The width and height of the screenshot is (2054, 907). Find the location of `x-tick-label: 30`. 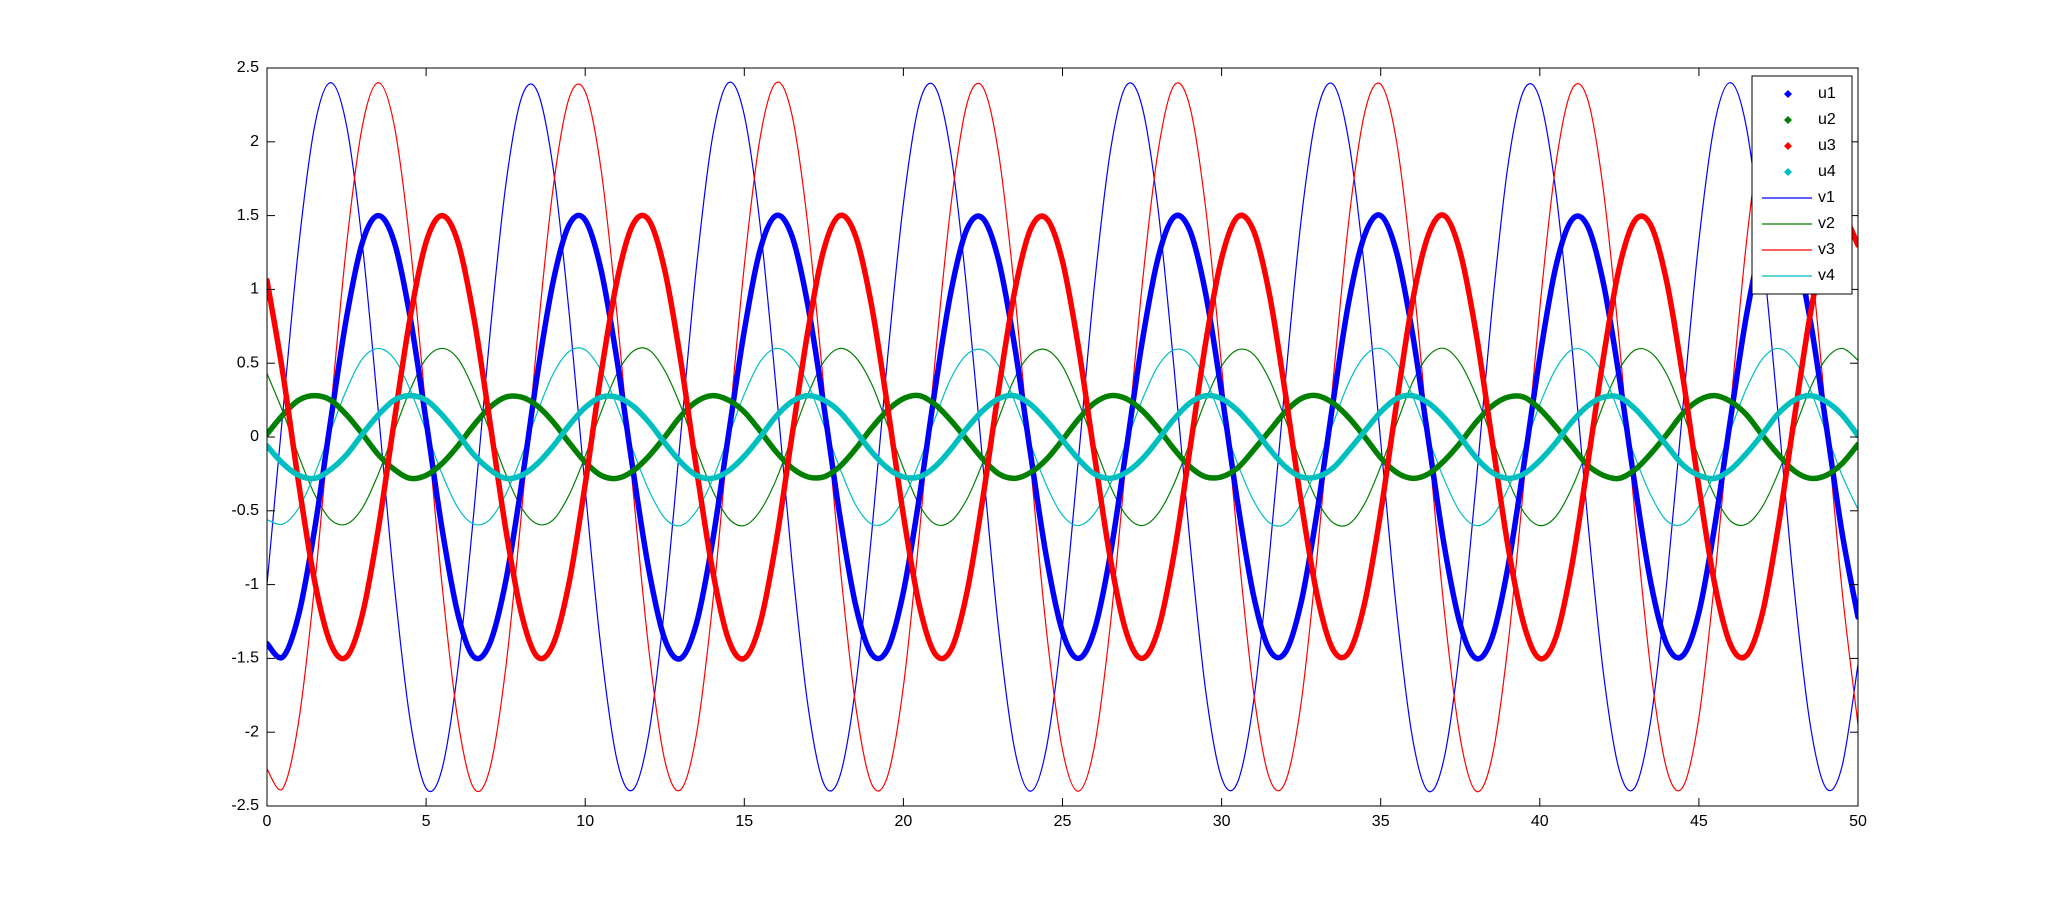

x-tick-label: 30 is located at coordinates (1222, 821).